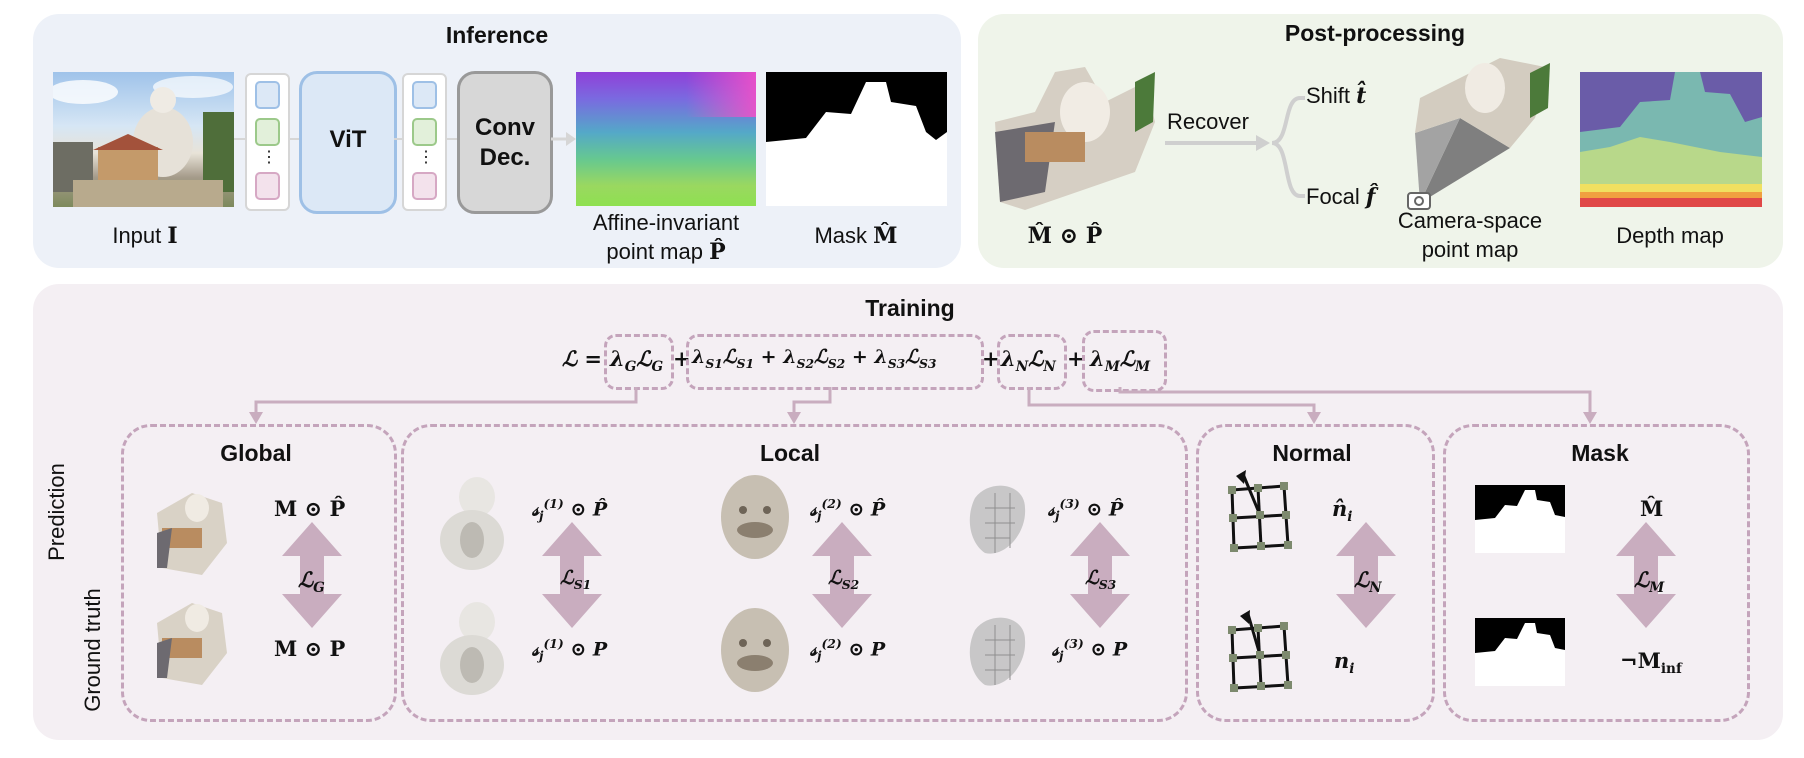 This screenshot has height=758, width=1804. I want to click on local-1-pred-expr: 𝓈j(1) ⊙ P̂, so click(570, 510).